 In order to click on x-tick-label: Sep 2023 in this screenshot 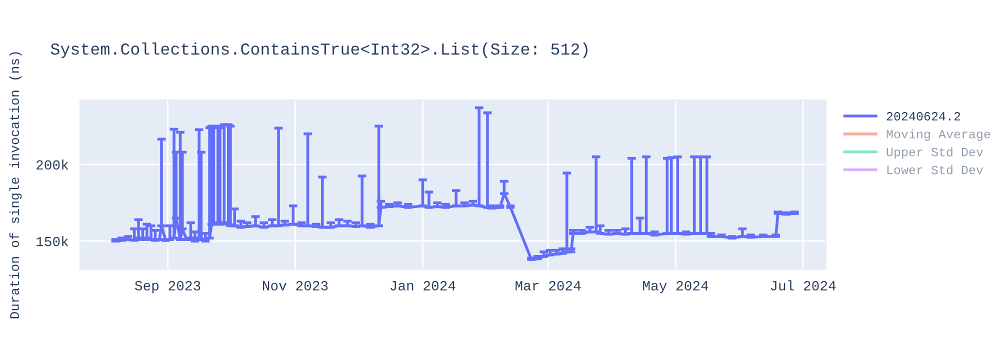, I will do `click(167, 287)`.